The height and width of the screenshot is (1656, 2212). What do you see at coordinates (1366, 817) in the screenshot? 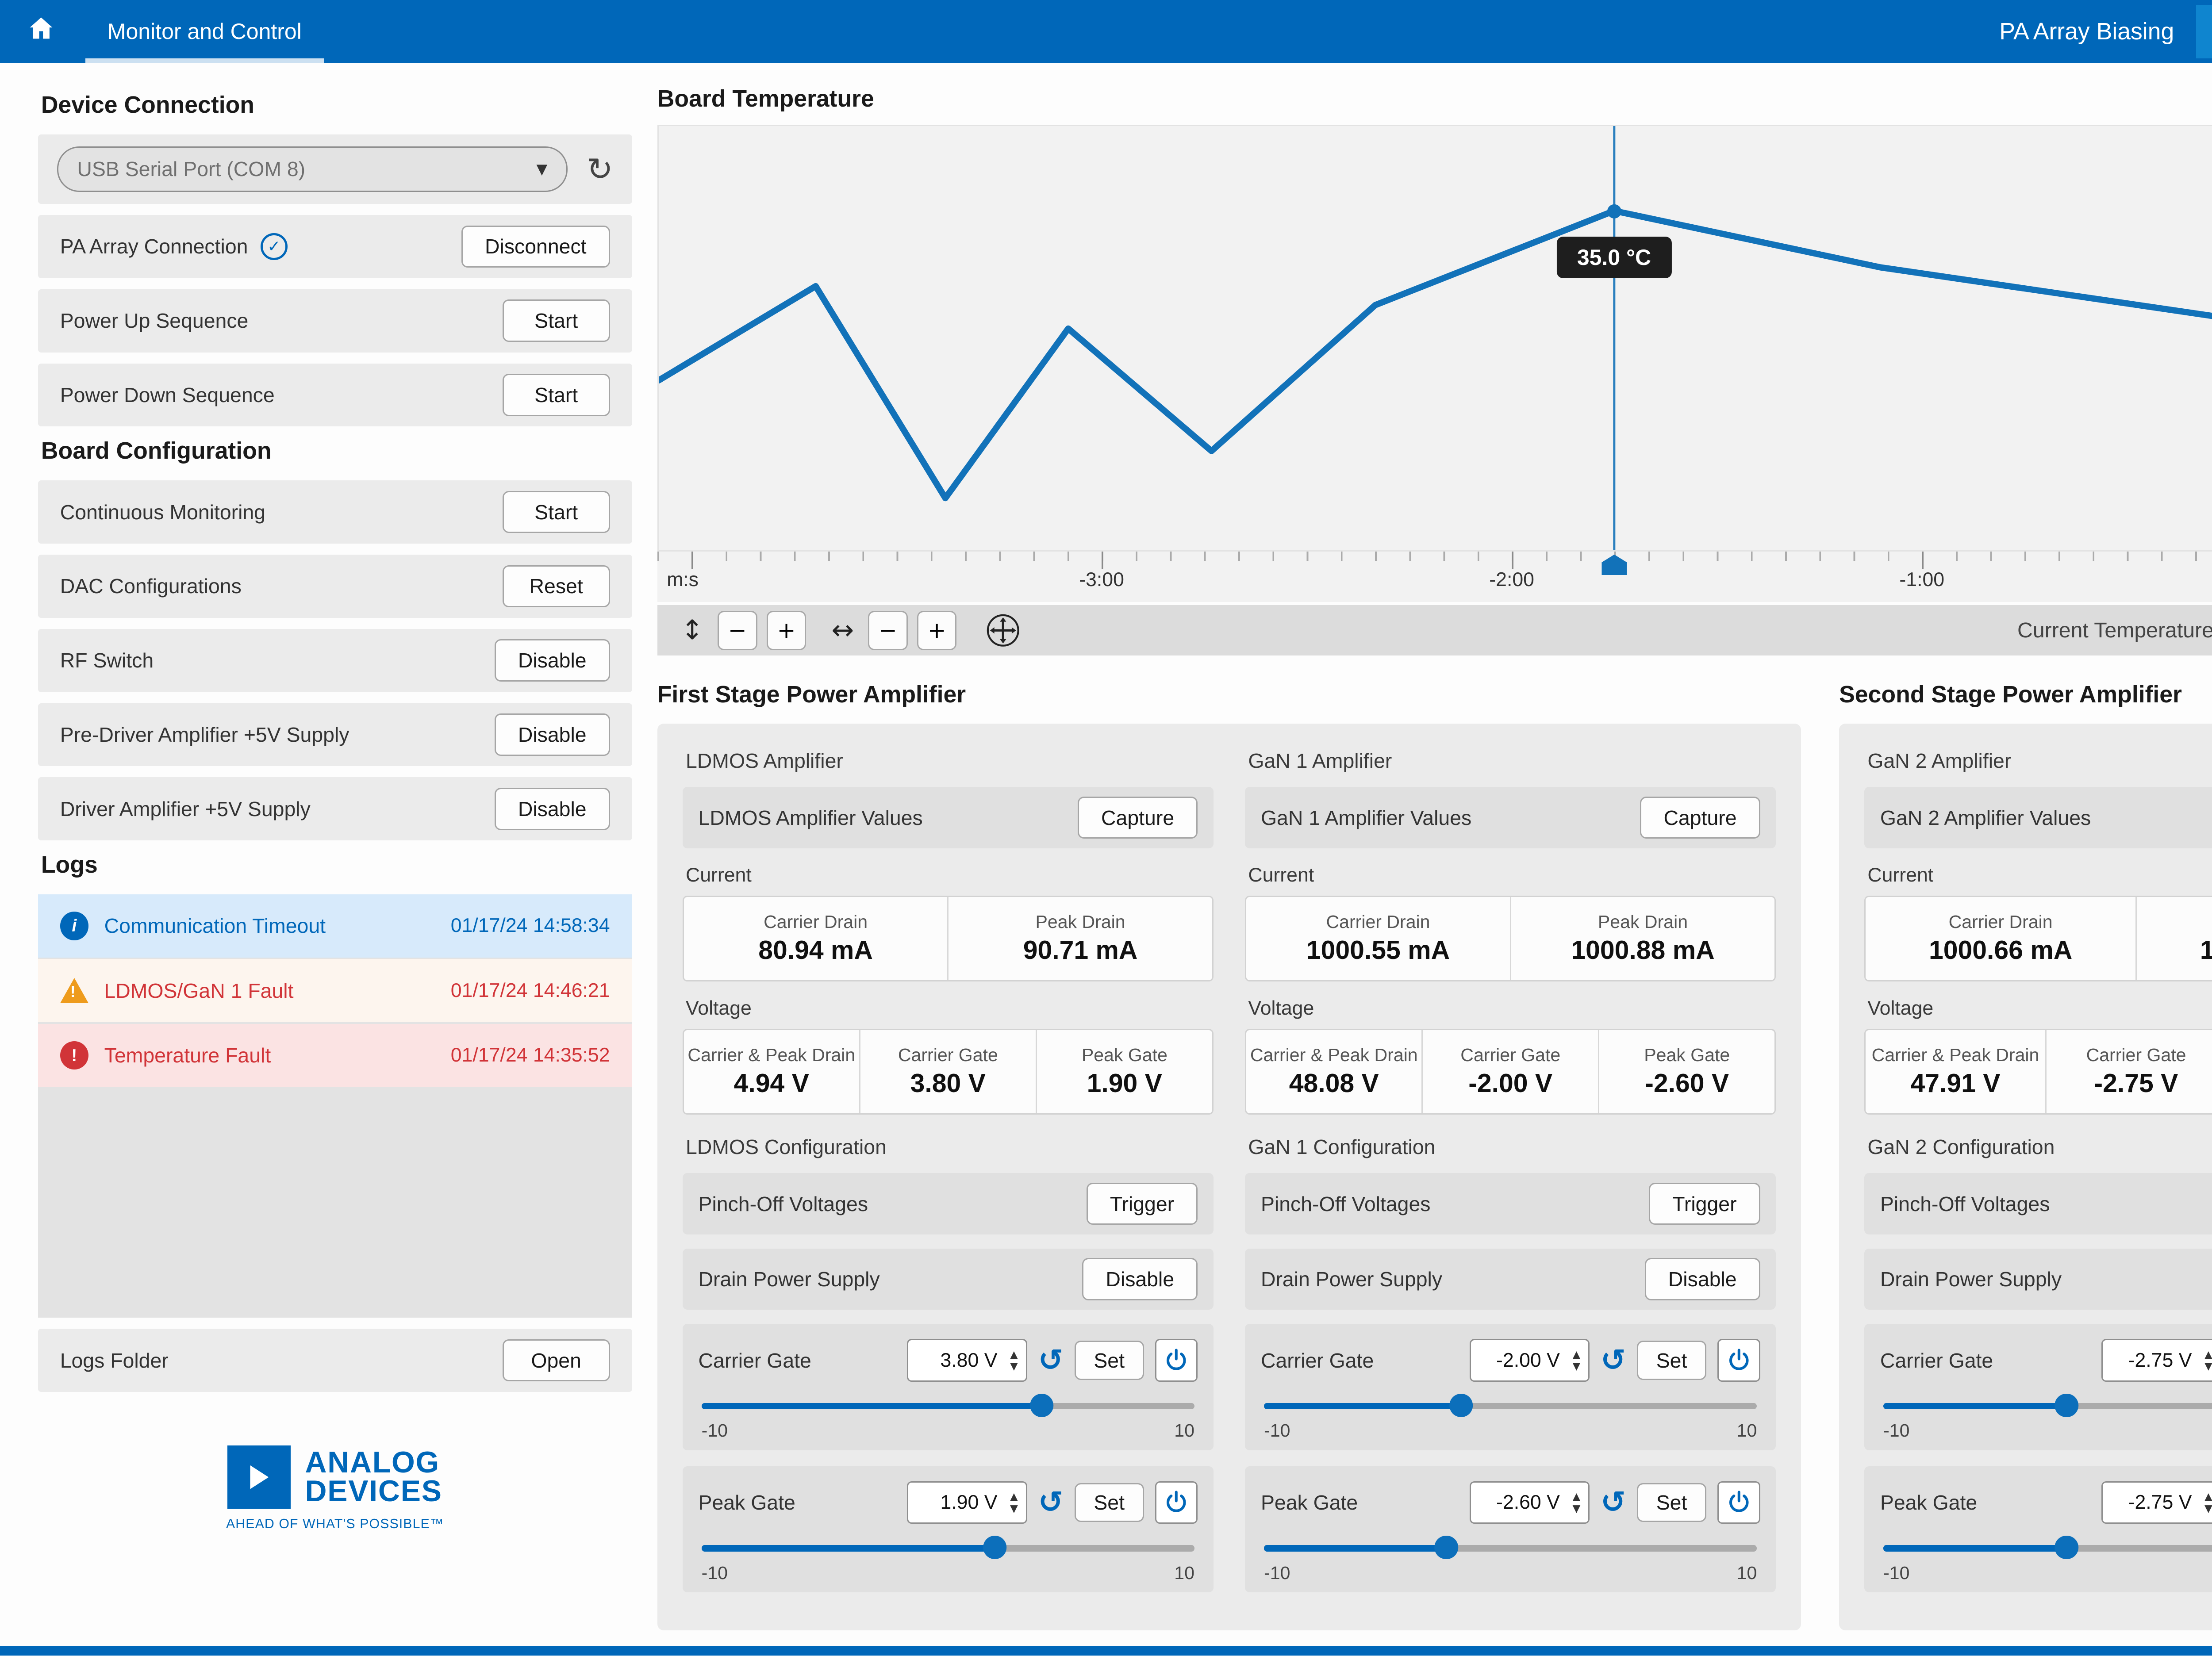
I see `amplifier-values-label: GaN 1 Amplifier Values` at bounding box center [1366, 817].